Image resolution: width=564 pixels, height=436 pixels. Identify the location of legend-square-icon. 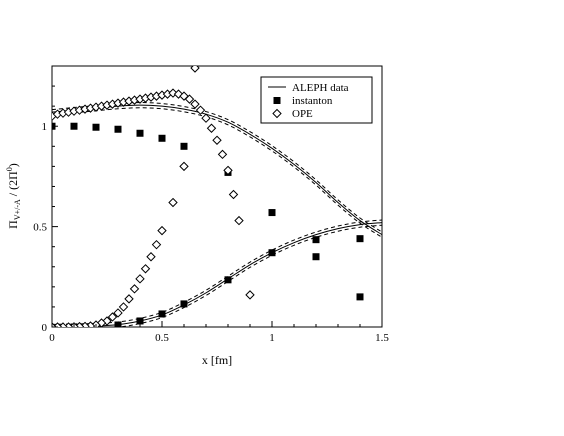
(277, 100).